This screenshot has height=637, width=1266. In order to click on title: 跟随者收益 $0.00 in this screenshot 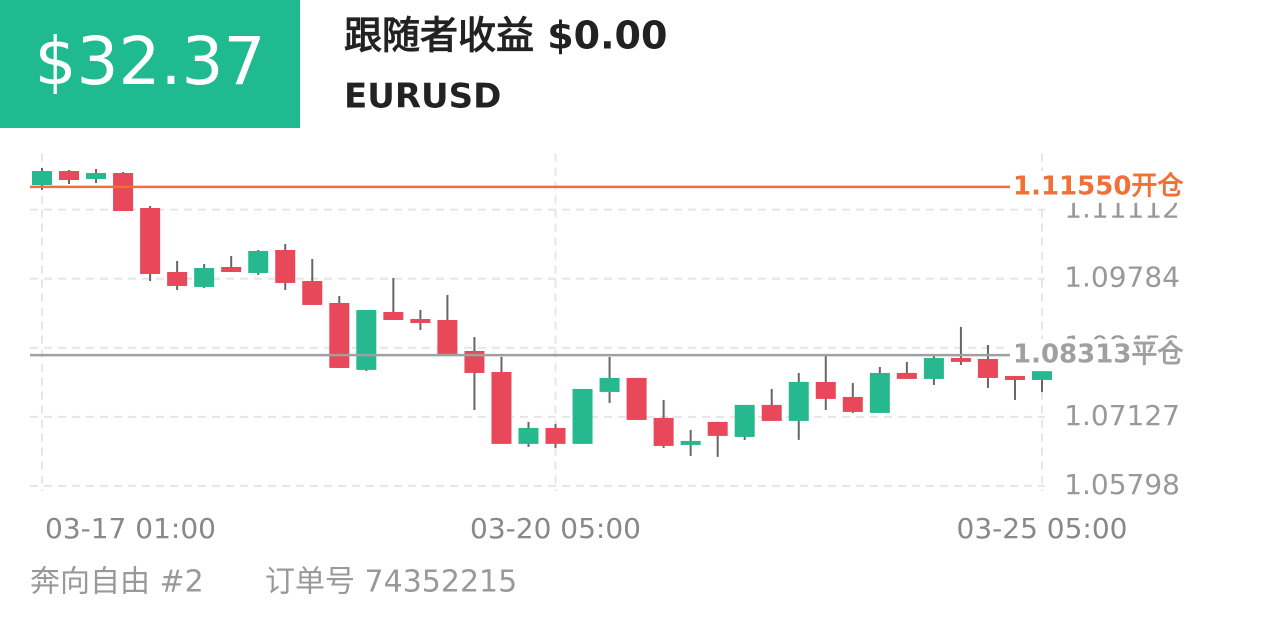, I will do `click(505, 36)`.